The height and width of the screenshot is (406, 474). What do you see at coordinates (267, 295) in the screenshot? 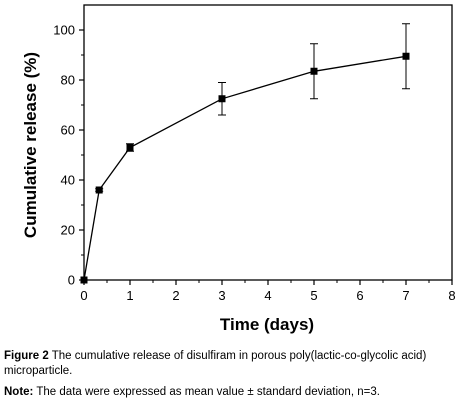
I see `x-tick-label: 4` at bounding box center [267, 295].